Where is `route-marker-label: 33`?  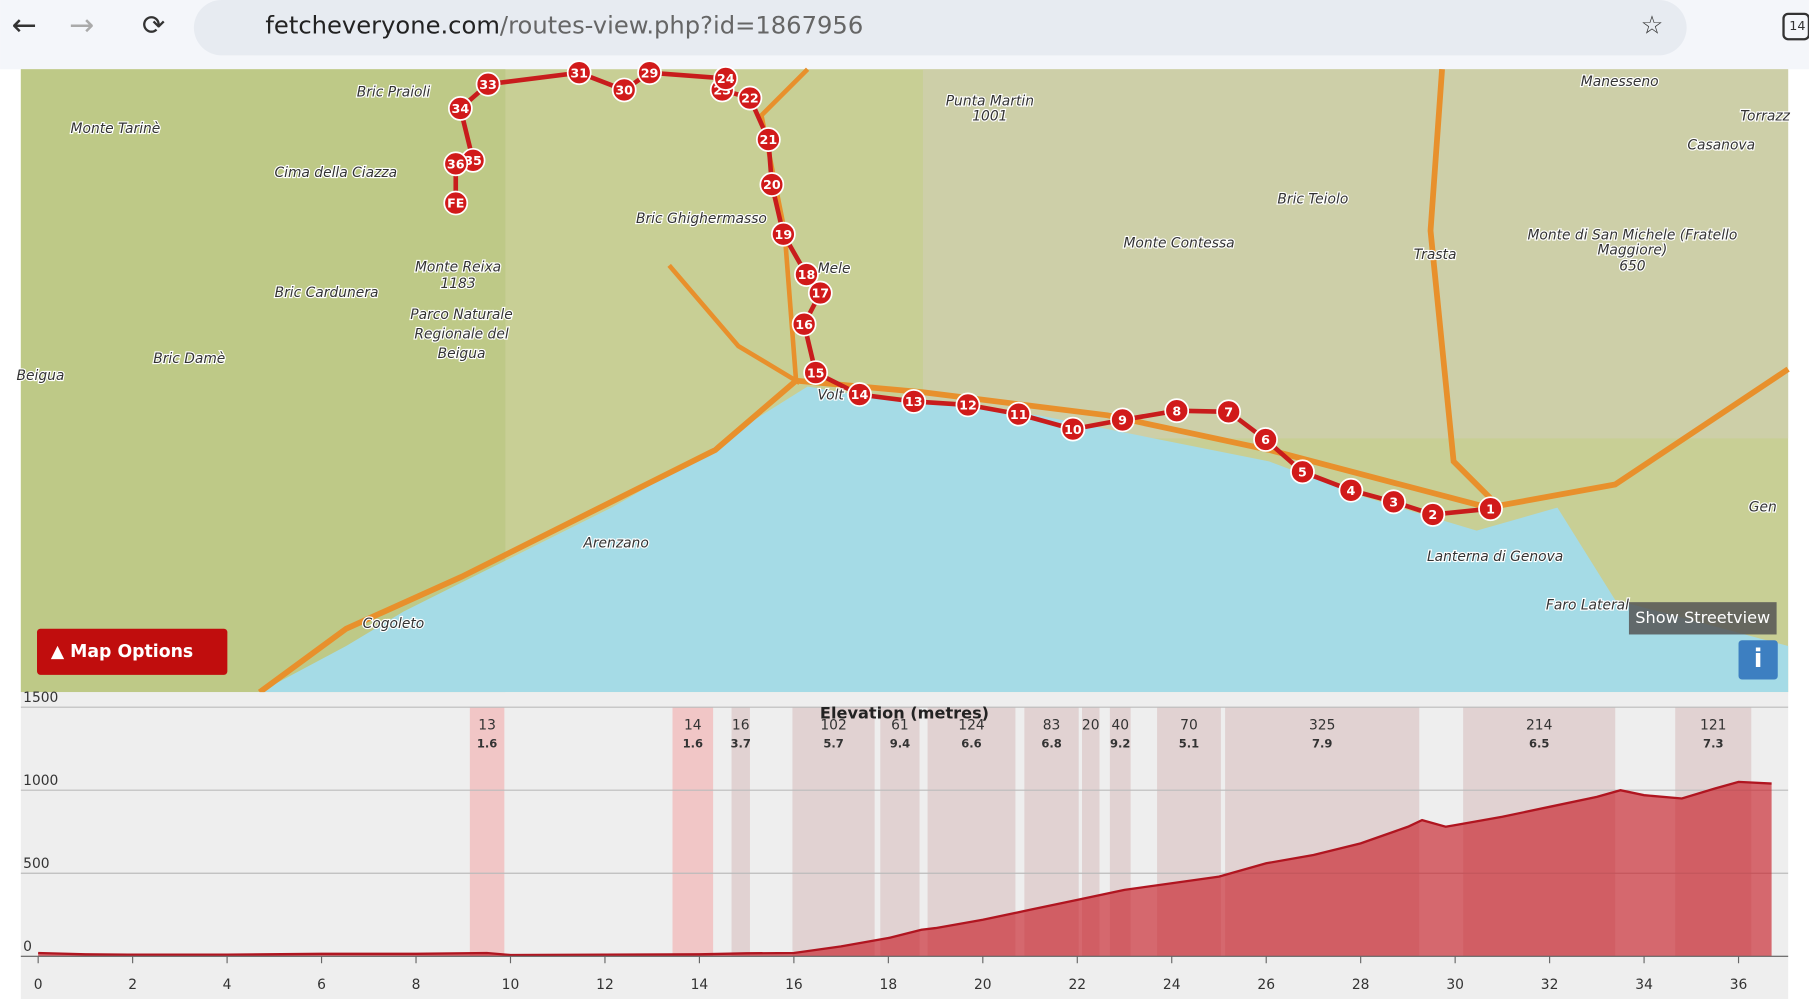 route-marker-label: 33 is located at coordinates (488, 84).